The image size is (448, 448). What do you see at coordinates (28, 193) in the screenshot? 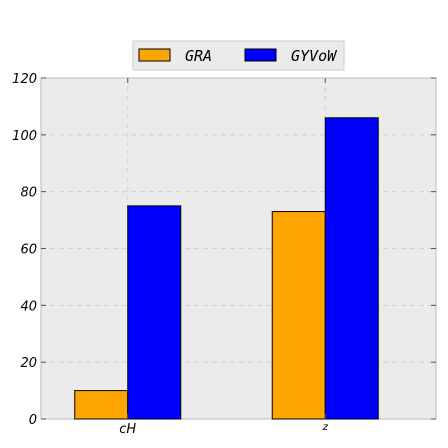
I see `y-tick-label: 80` at bounding box center [28, 193].